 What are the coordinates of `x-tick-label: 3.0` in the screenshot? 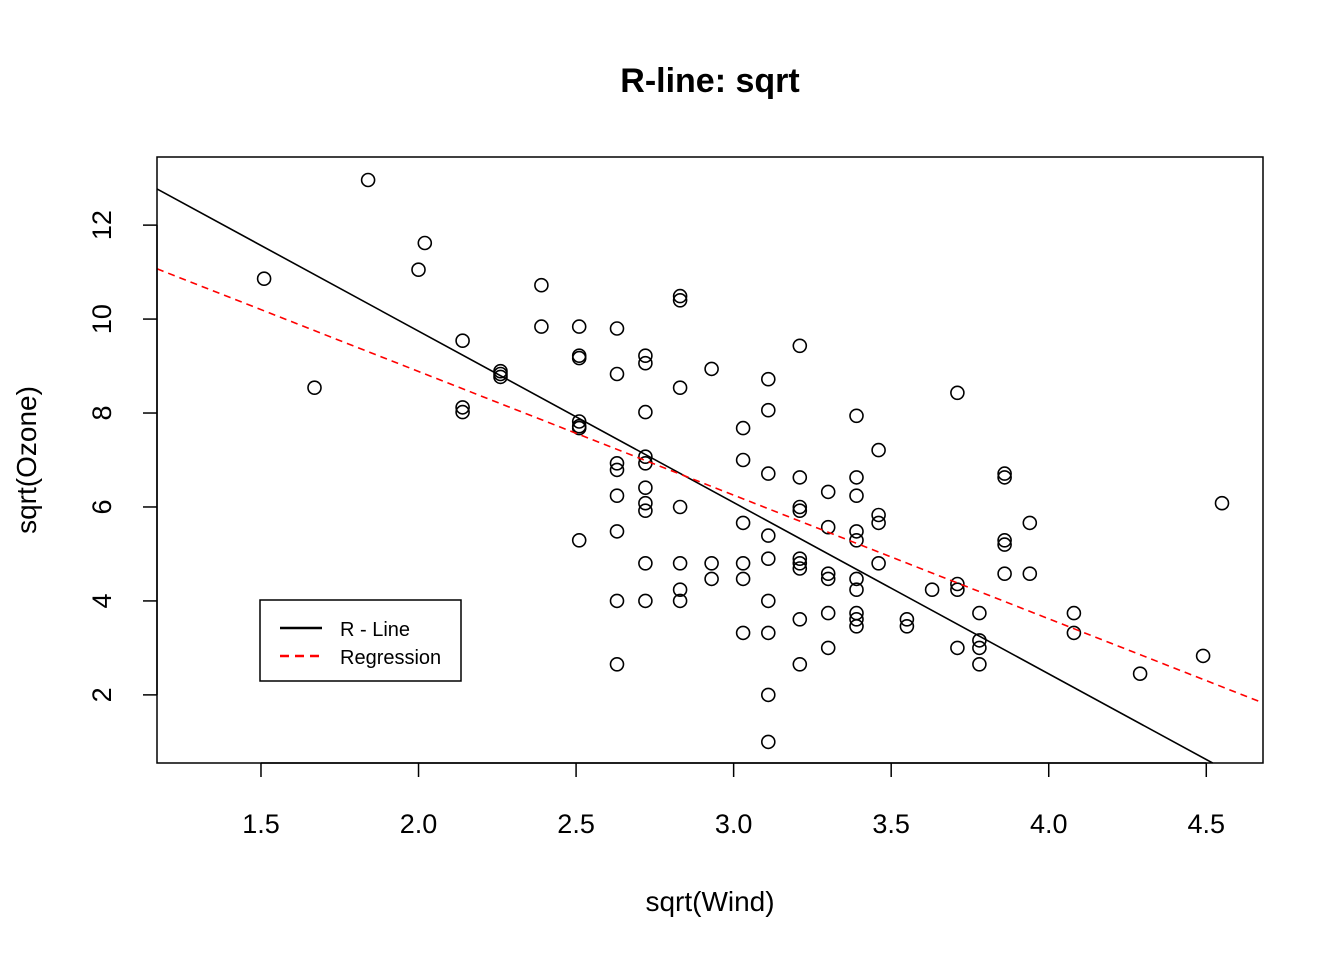 It's located at (734, 824).